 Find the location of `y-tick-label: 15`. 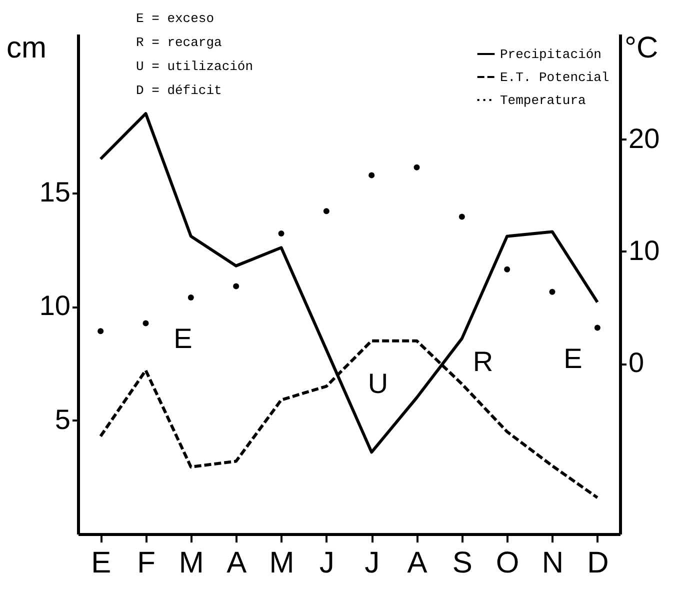

y-tick-label: 15 is located at coordinates (54, 192).